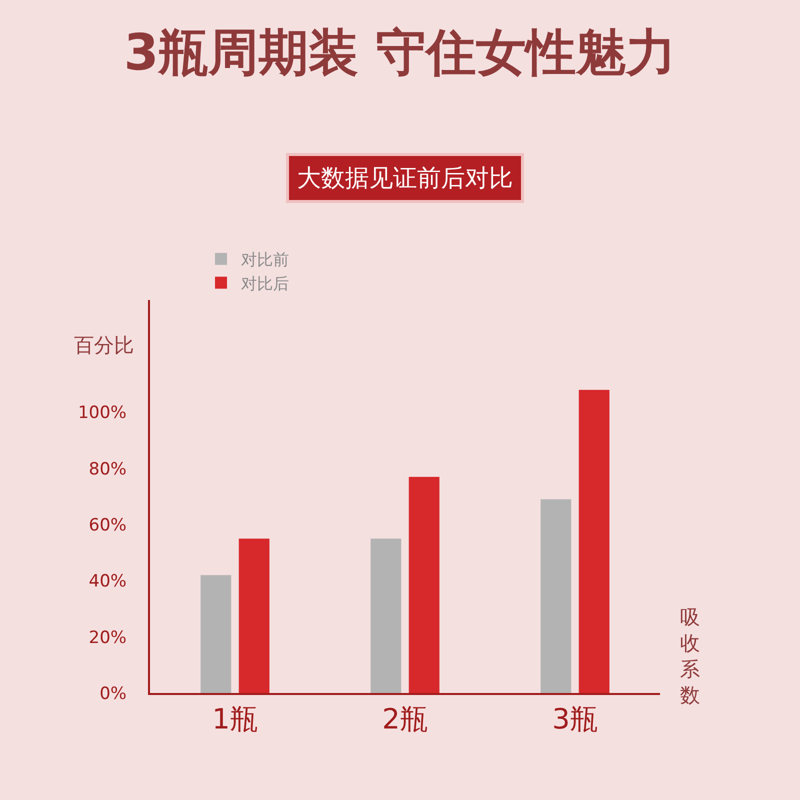 The width and height of the screenshot is (800, 800). I want to click on x-axis-title: 吸收系数, so click(690, 656).